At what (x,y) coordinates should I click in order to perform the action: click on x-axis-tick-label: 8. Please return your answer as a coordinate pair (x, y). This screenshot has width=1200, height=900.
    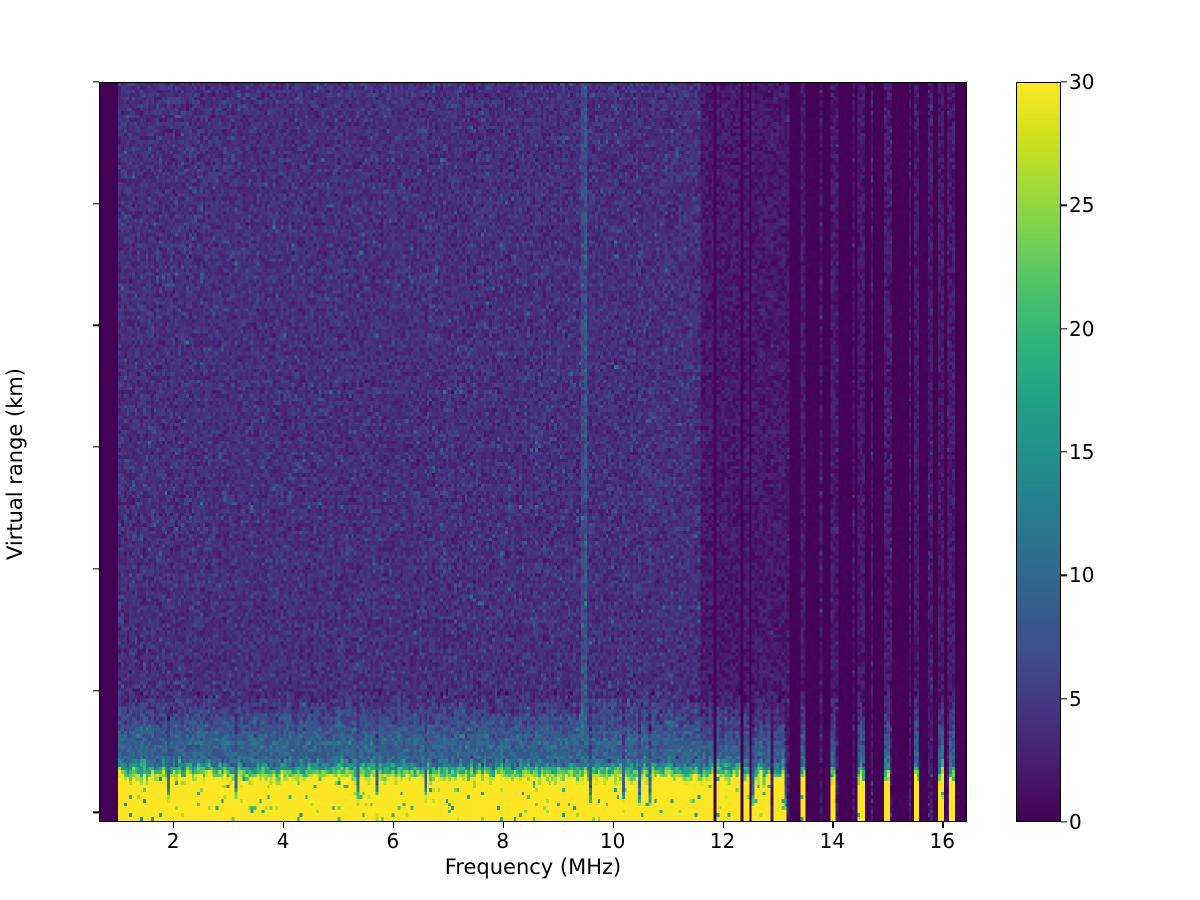
    Looking at the image, I should click on (503, 841).